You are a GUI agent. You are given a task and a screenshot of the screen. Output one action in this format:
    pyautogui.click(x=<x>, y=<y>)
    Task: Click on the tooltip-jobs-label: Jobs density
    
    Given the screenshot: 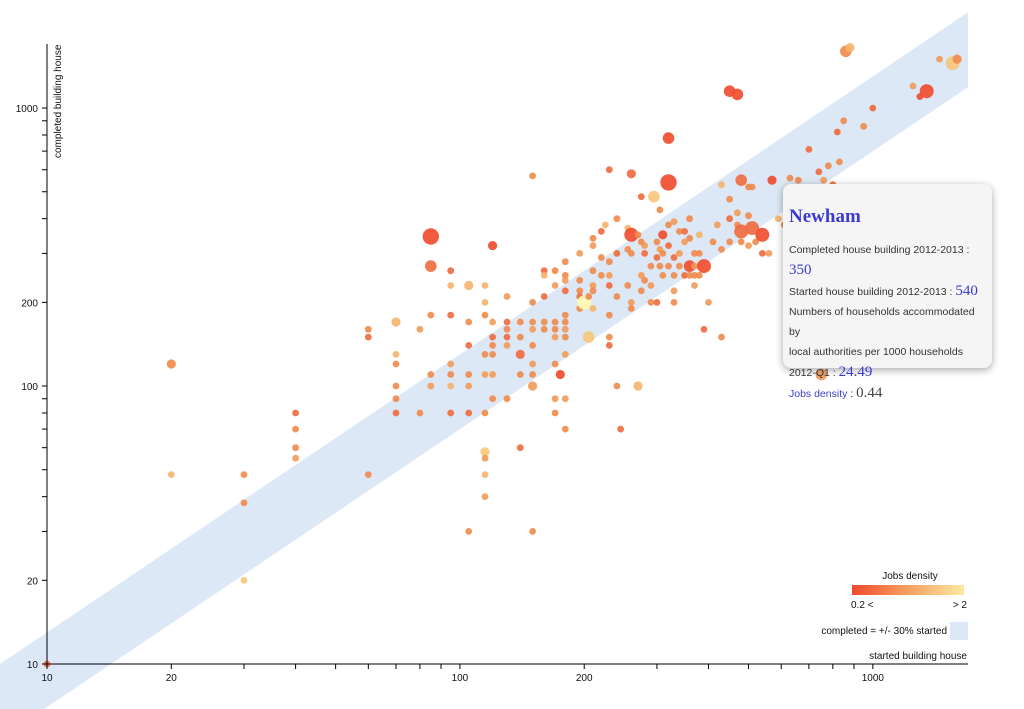 What is the action you would take?
    pyautogui.click(x=818, y=394)
    